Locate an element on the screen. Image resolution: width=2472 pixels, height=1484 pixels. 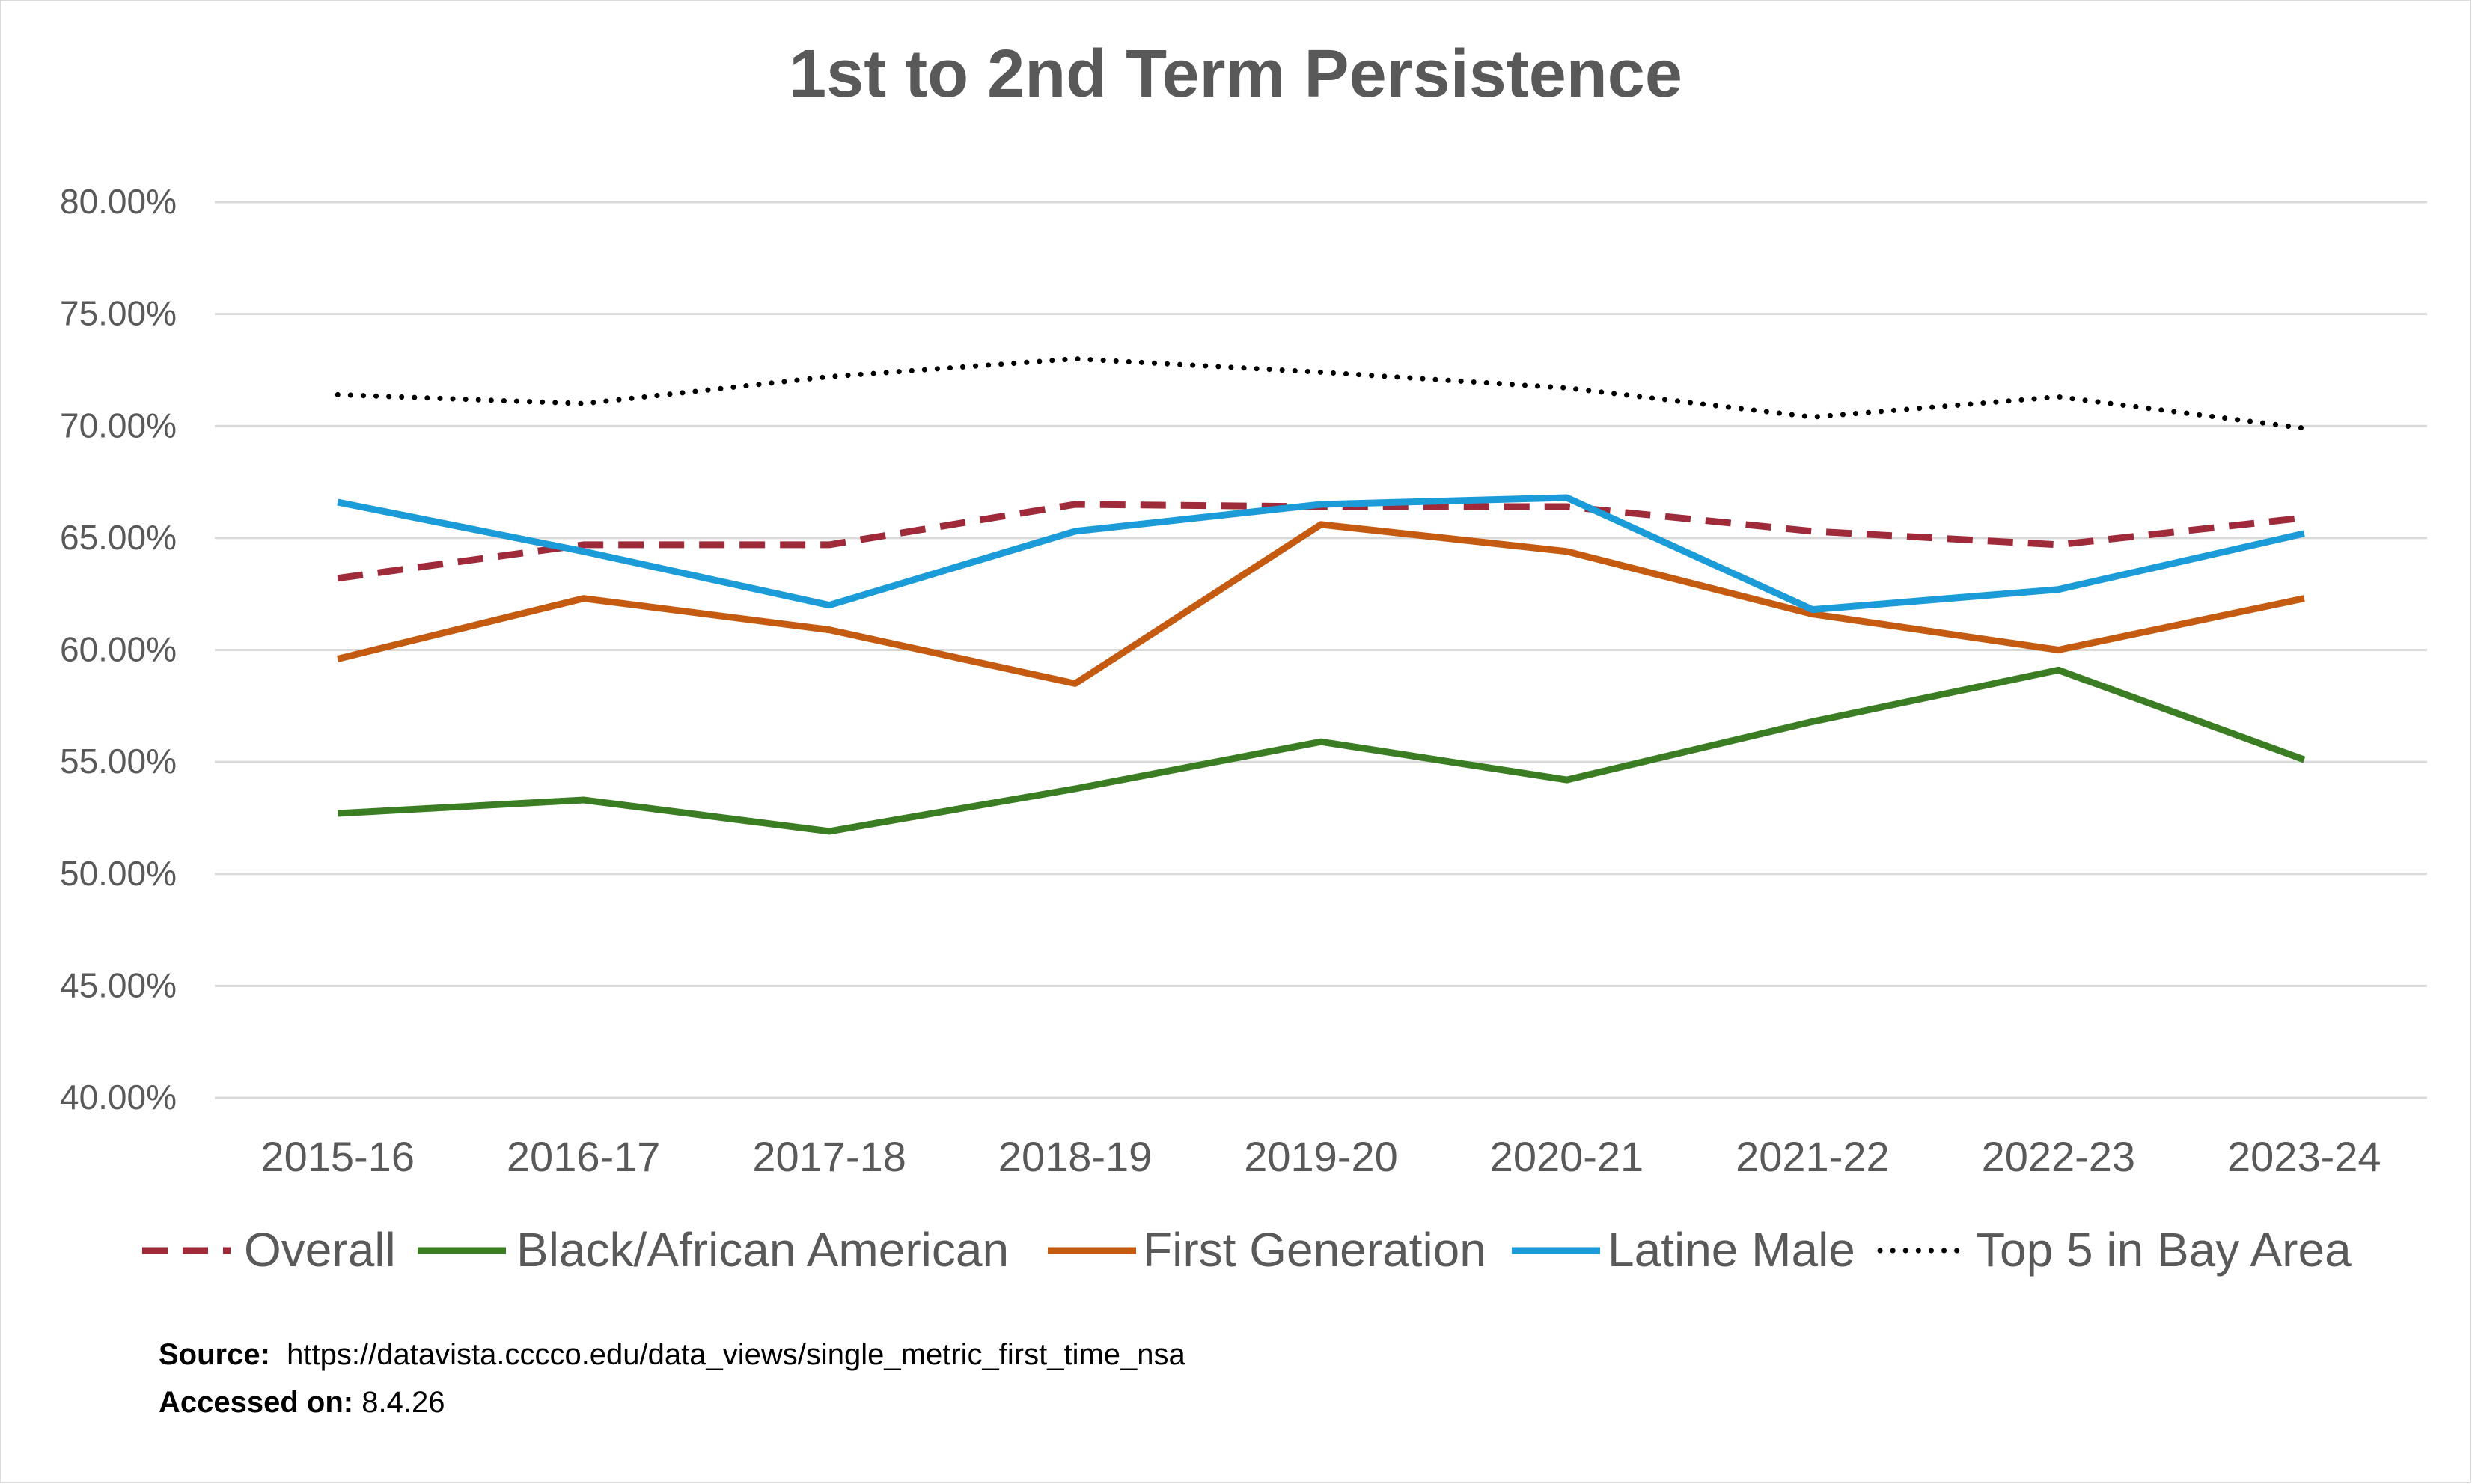
y-tick-label: 55.00% is located at coordinates (118, 761).